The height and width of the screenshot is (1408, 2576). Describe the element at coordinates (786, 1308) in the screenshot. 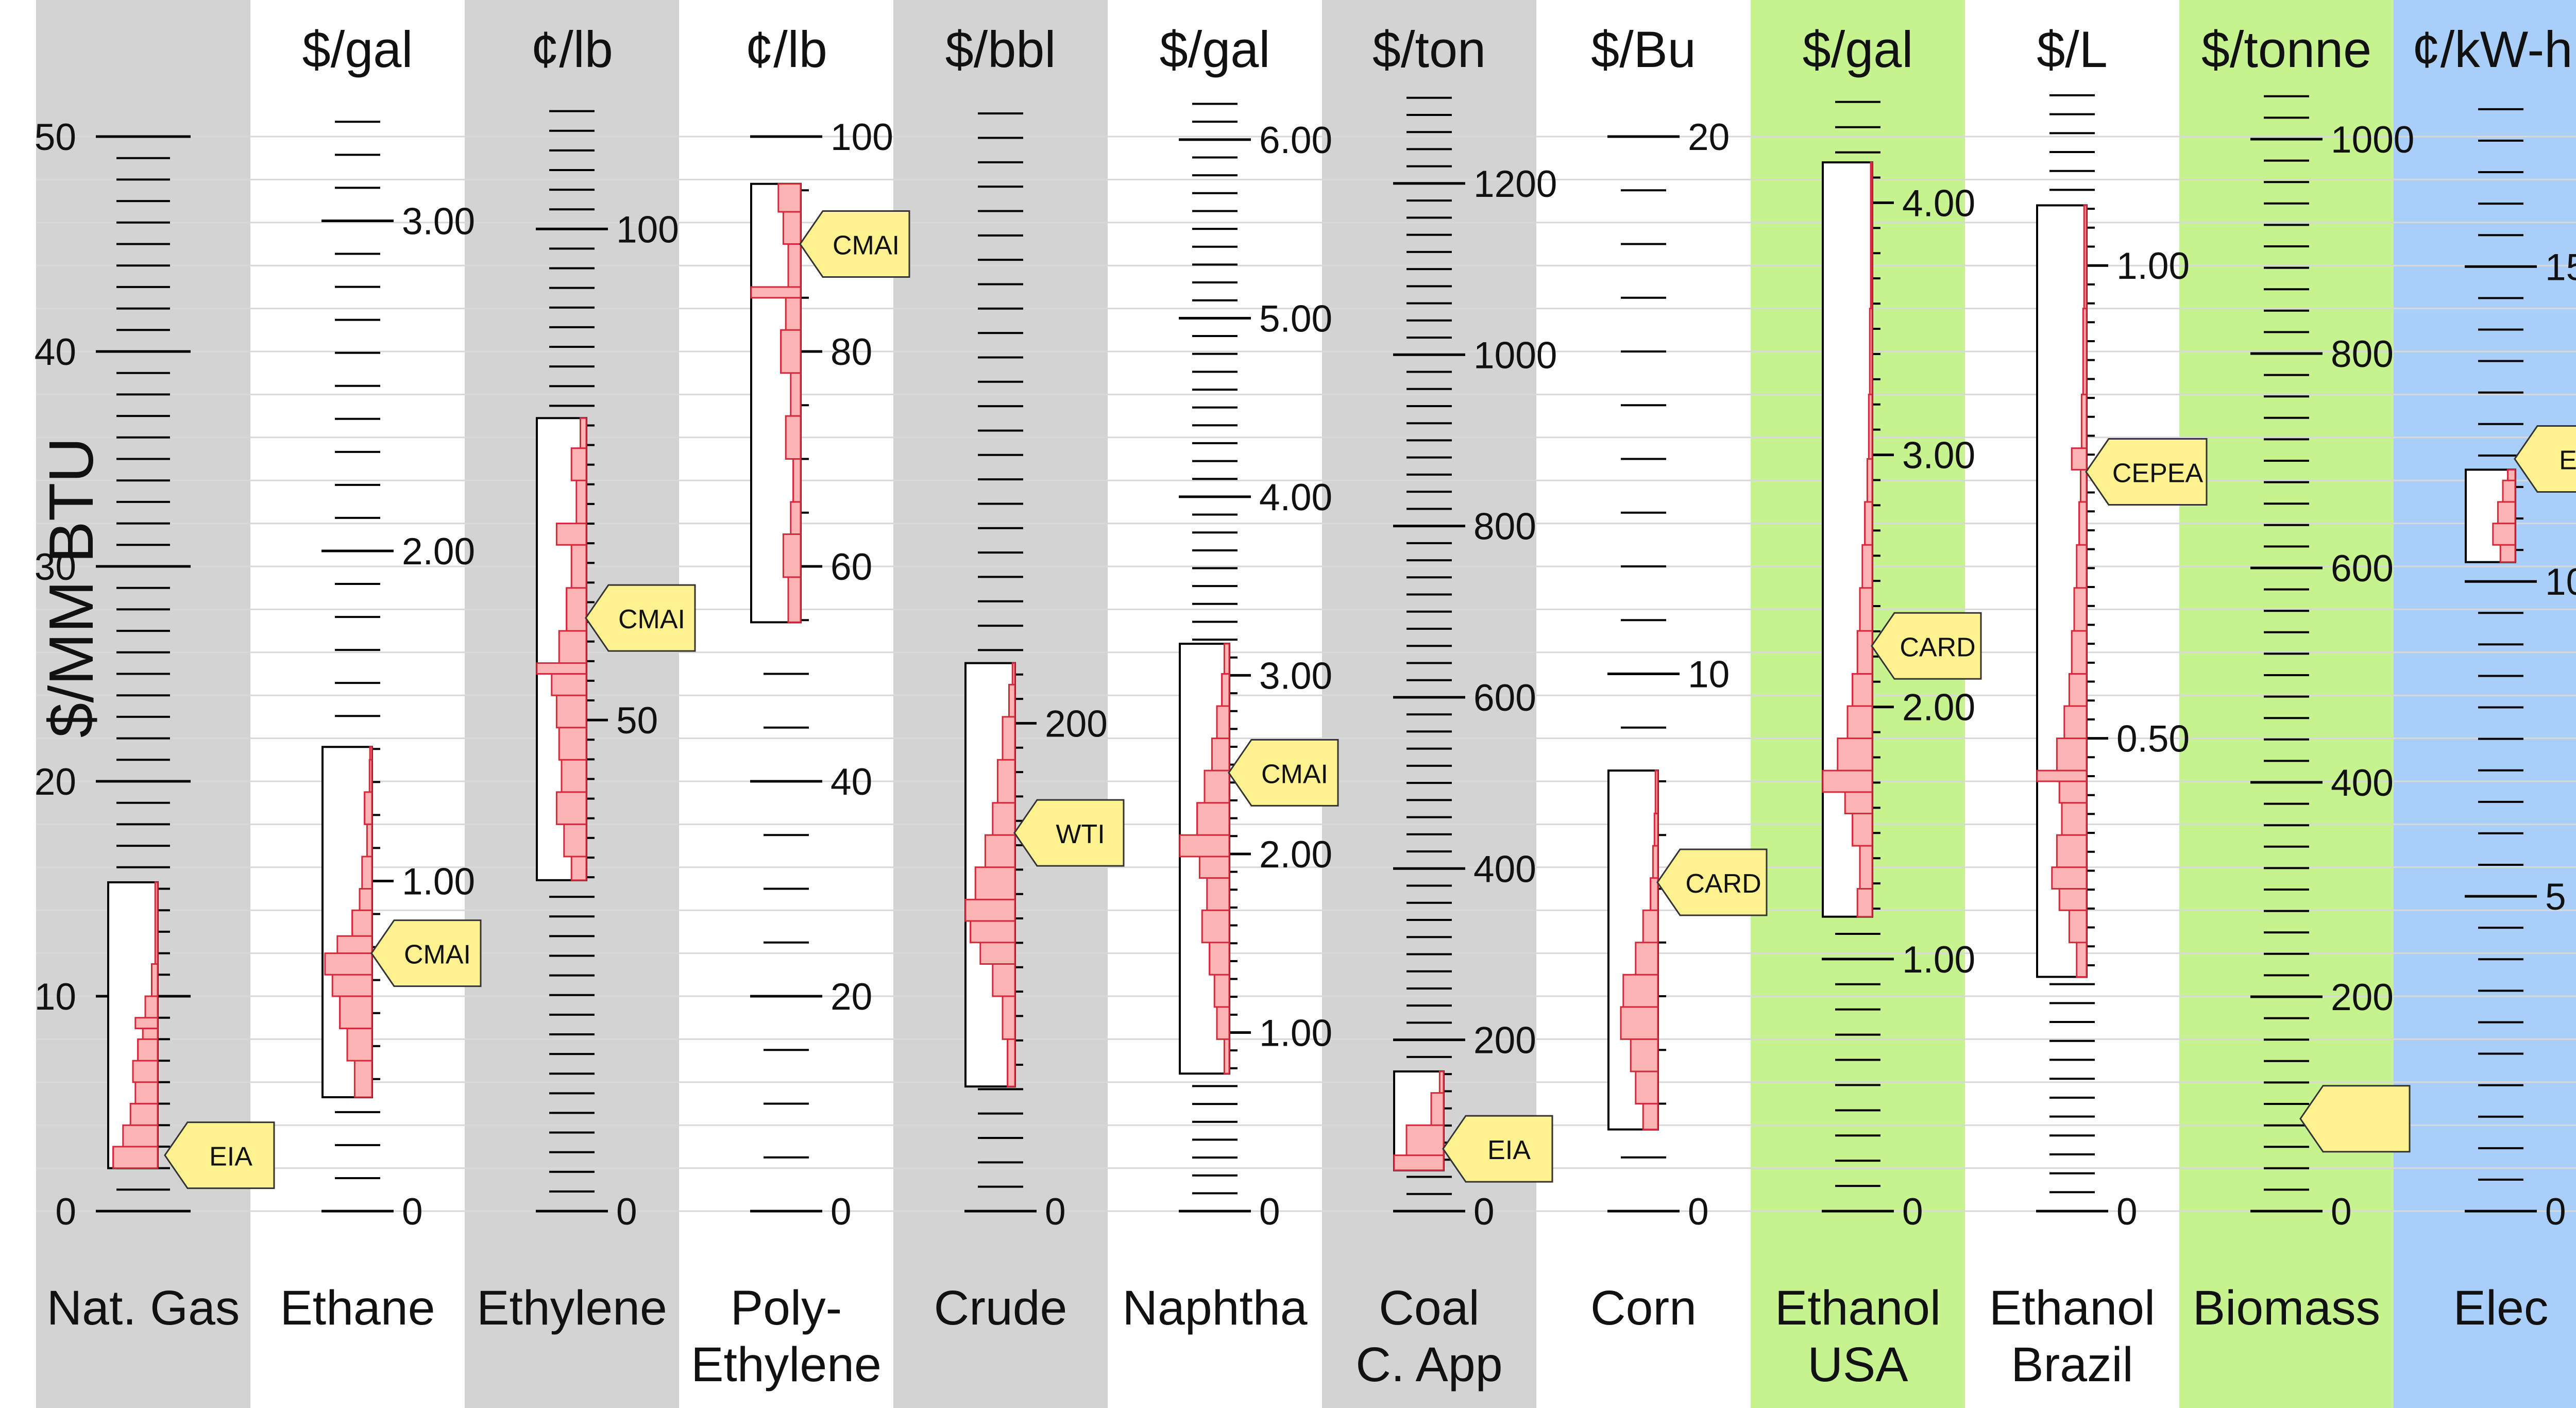

I see `column-name: Poly-` at that location.